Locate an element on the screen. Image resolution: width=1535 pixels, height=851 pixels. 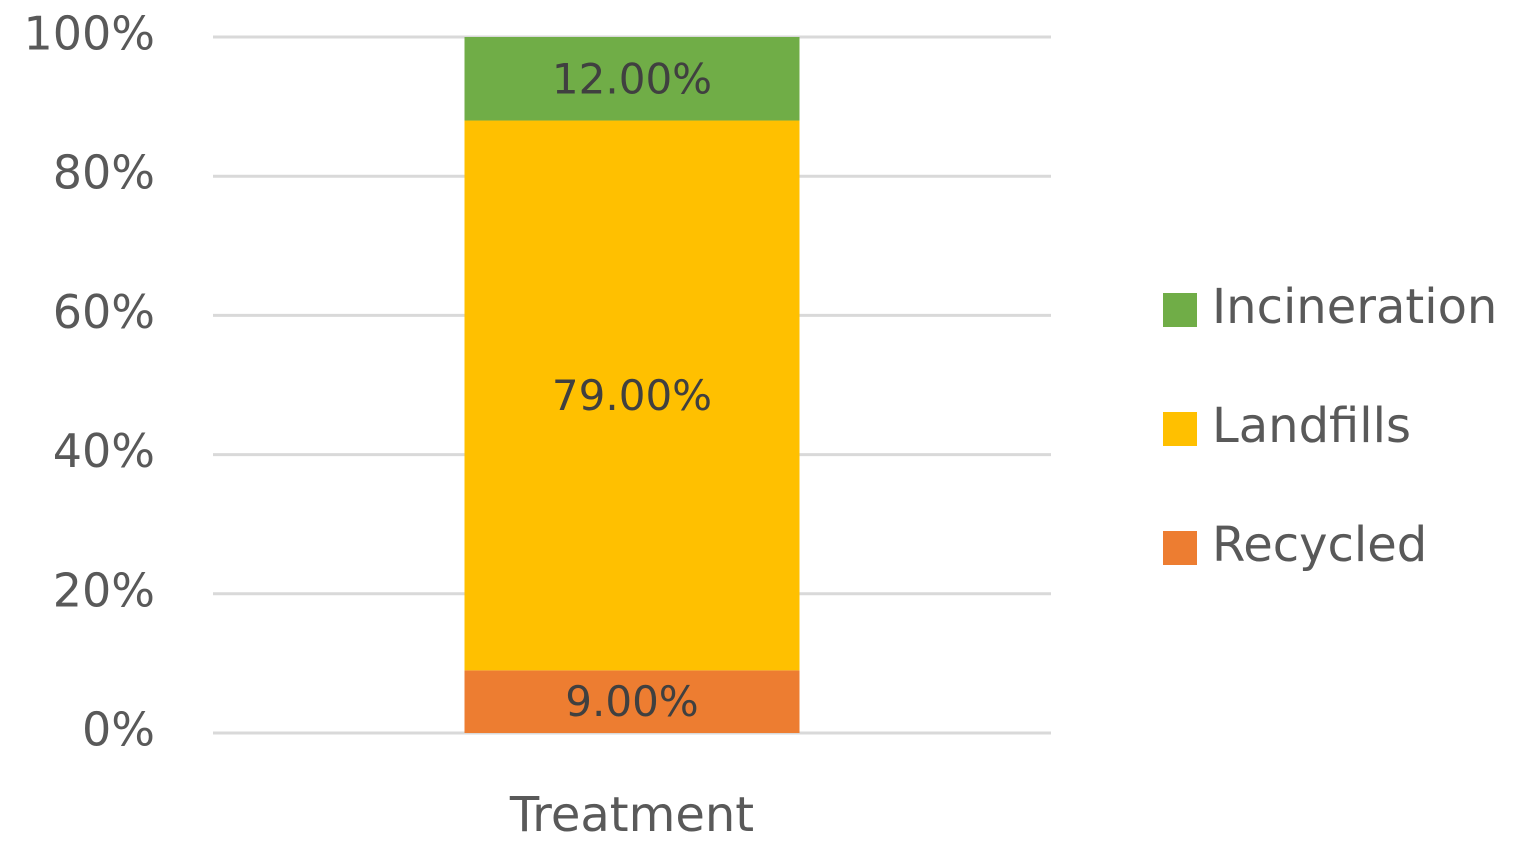
data-label: 79.00% is located at coordinates (632, 395).